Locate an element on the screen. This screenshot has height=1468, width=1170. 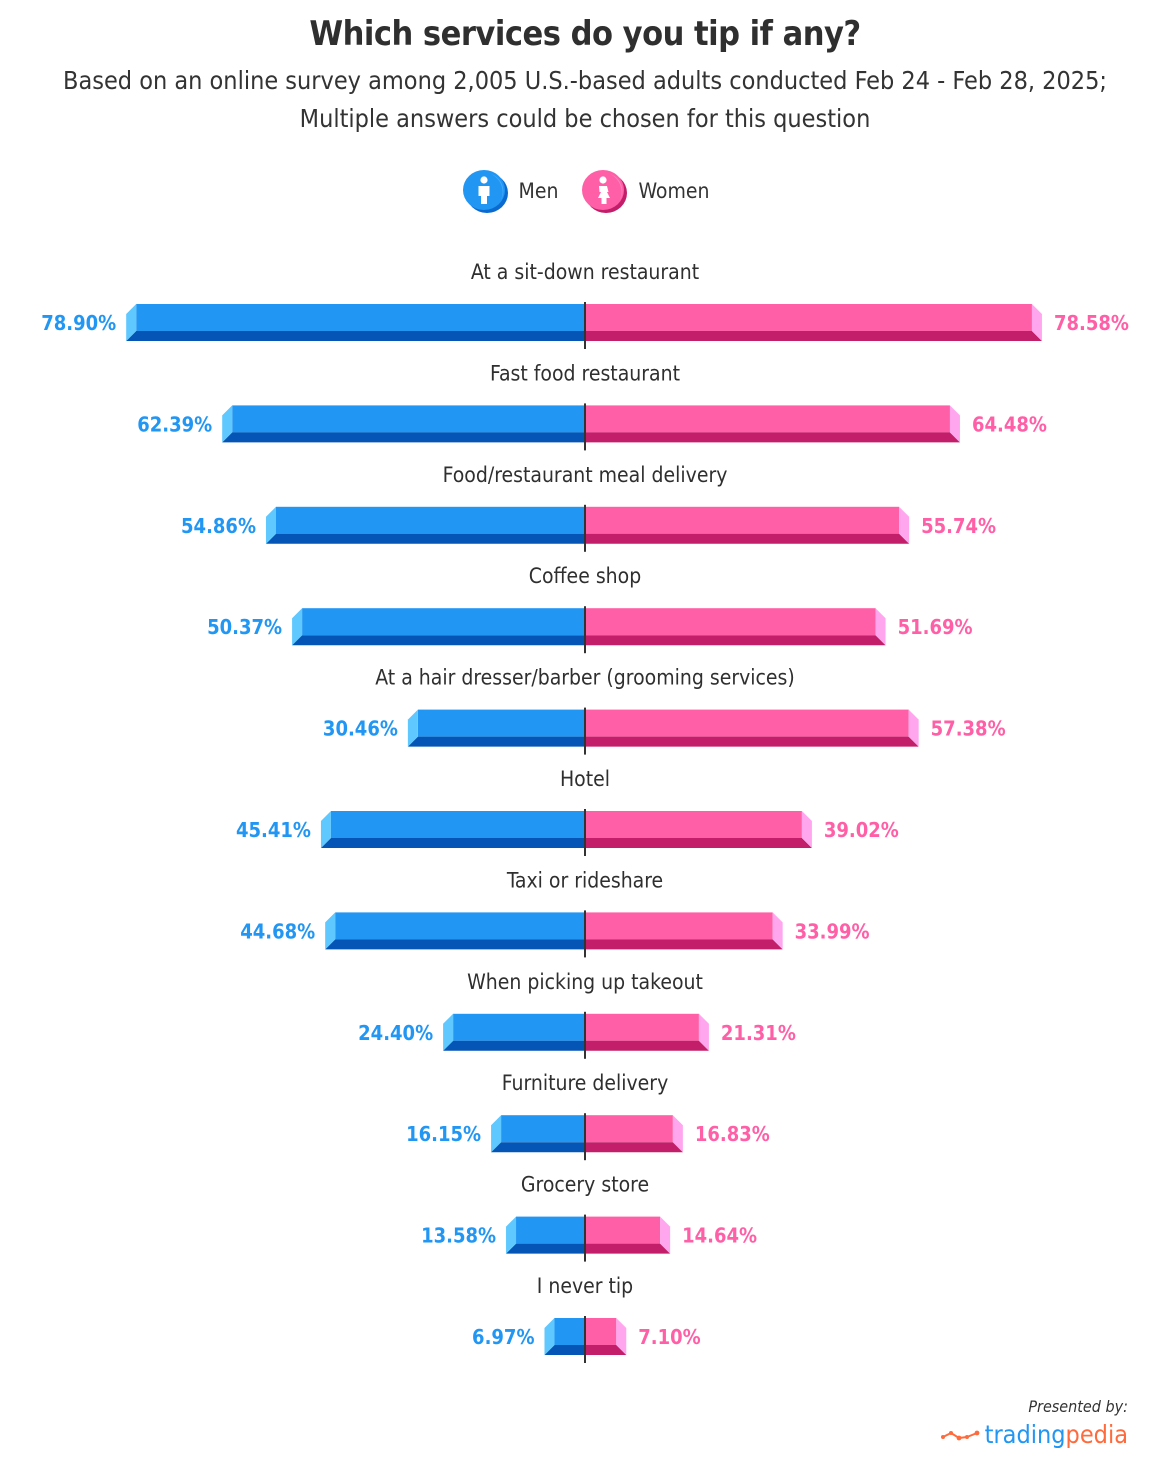
women-value-label: 64.48% is located at coordinates (1009, 424).